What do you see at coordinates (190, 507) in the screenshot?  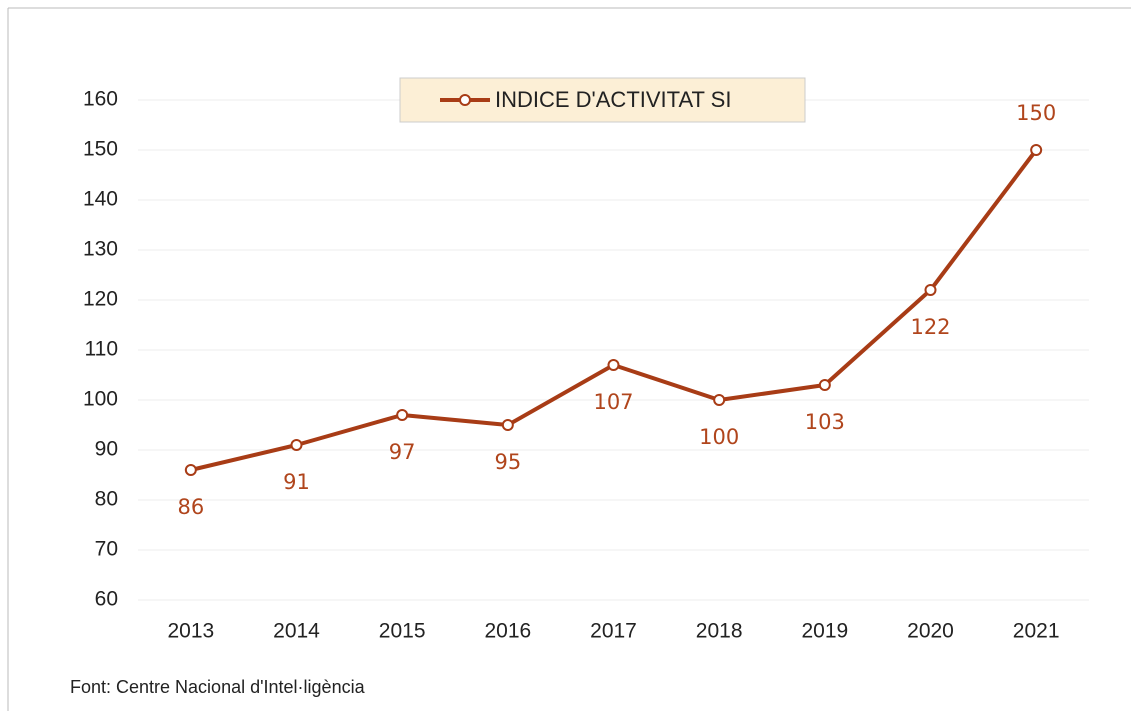 I see `value-label: 86` at bounding box center [190, 507].